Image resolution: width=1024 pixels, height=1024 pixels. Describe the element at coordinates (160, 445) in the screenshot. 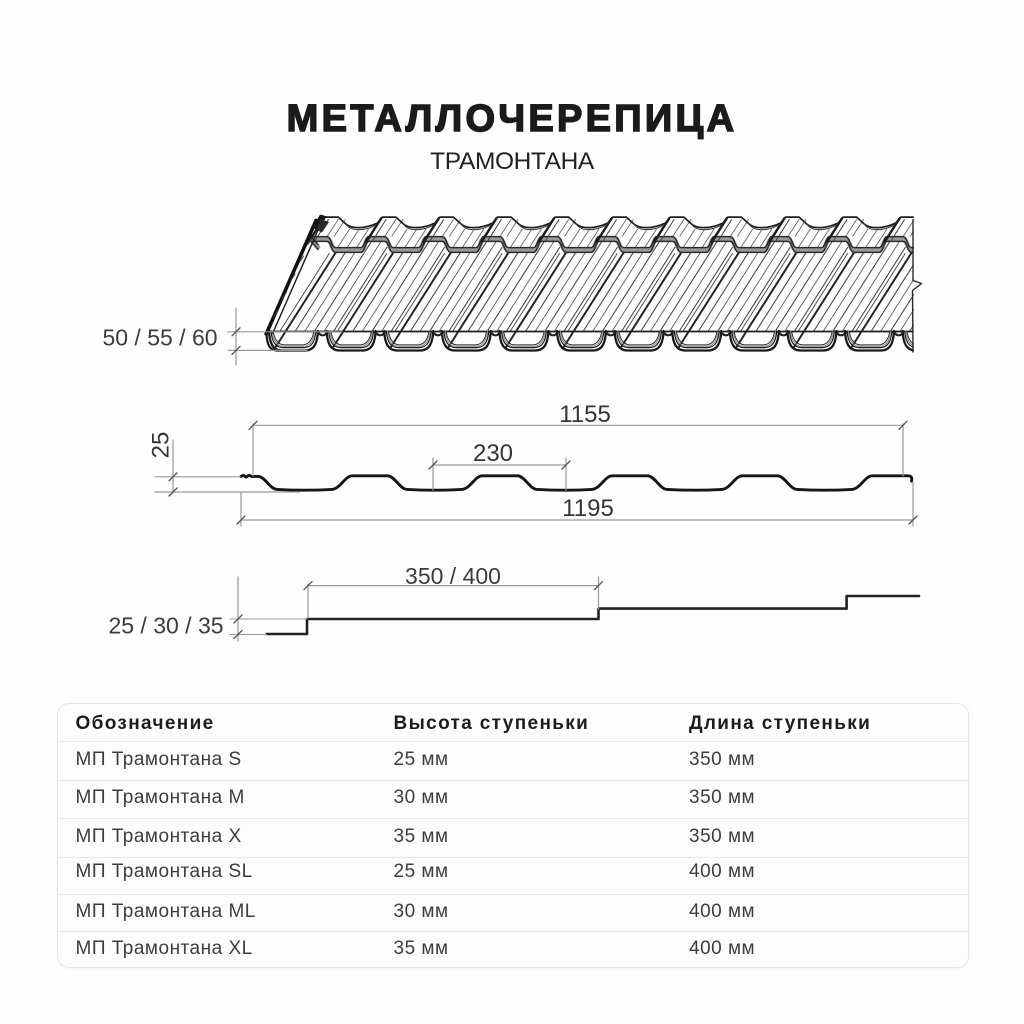

I see `svg-text: 25` at that location.